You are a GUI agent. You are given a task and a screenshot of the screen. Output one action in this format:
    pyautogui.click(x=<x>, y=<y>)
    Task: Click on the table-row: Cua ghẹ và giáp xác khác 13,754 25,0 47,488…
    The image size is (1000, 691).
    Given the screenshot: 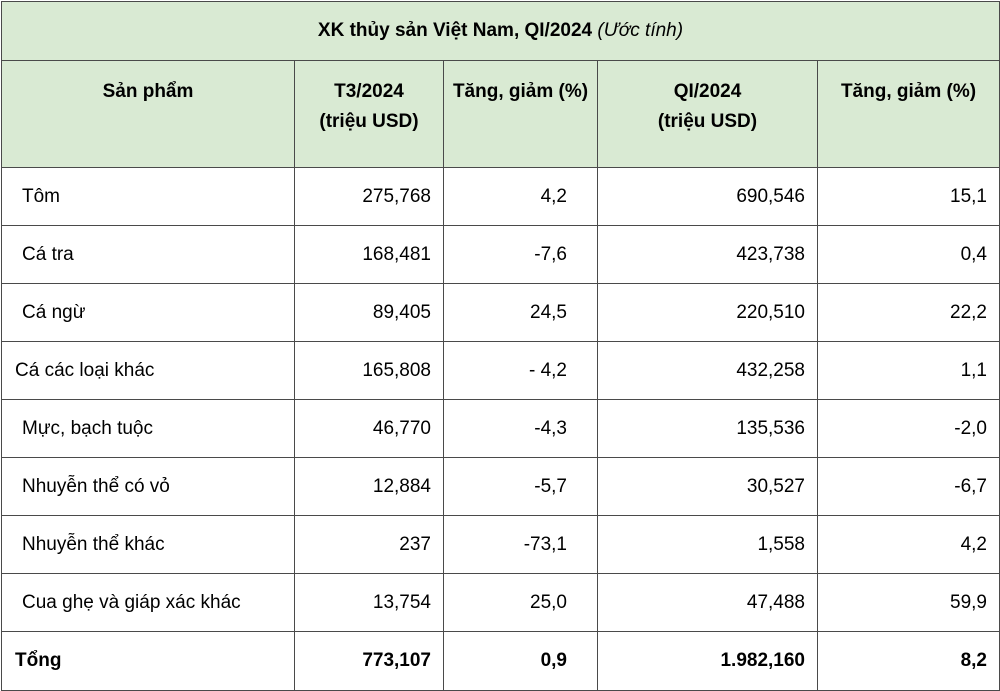 What is the action you would take?
    pyautogui.click(x=500, y=602)
    